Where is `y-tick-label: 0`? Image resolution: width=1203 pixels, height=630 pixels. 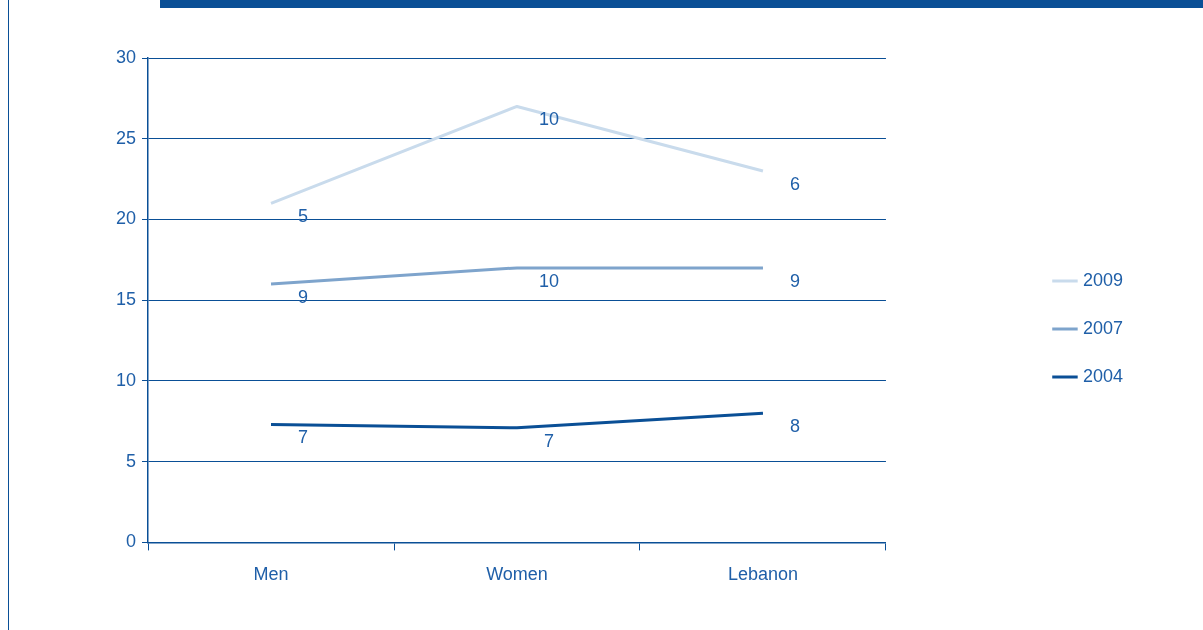 y-tick-label: 0 is located at coordinates (131, 541).